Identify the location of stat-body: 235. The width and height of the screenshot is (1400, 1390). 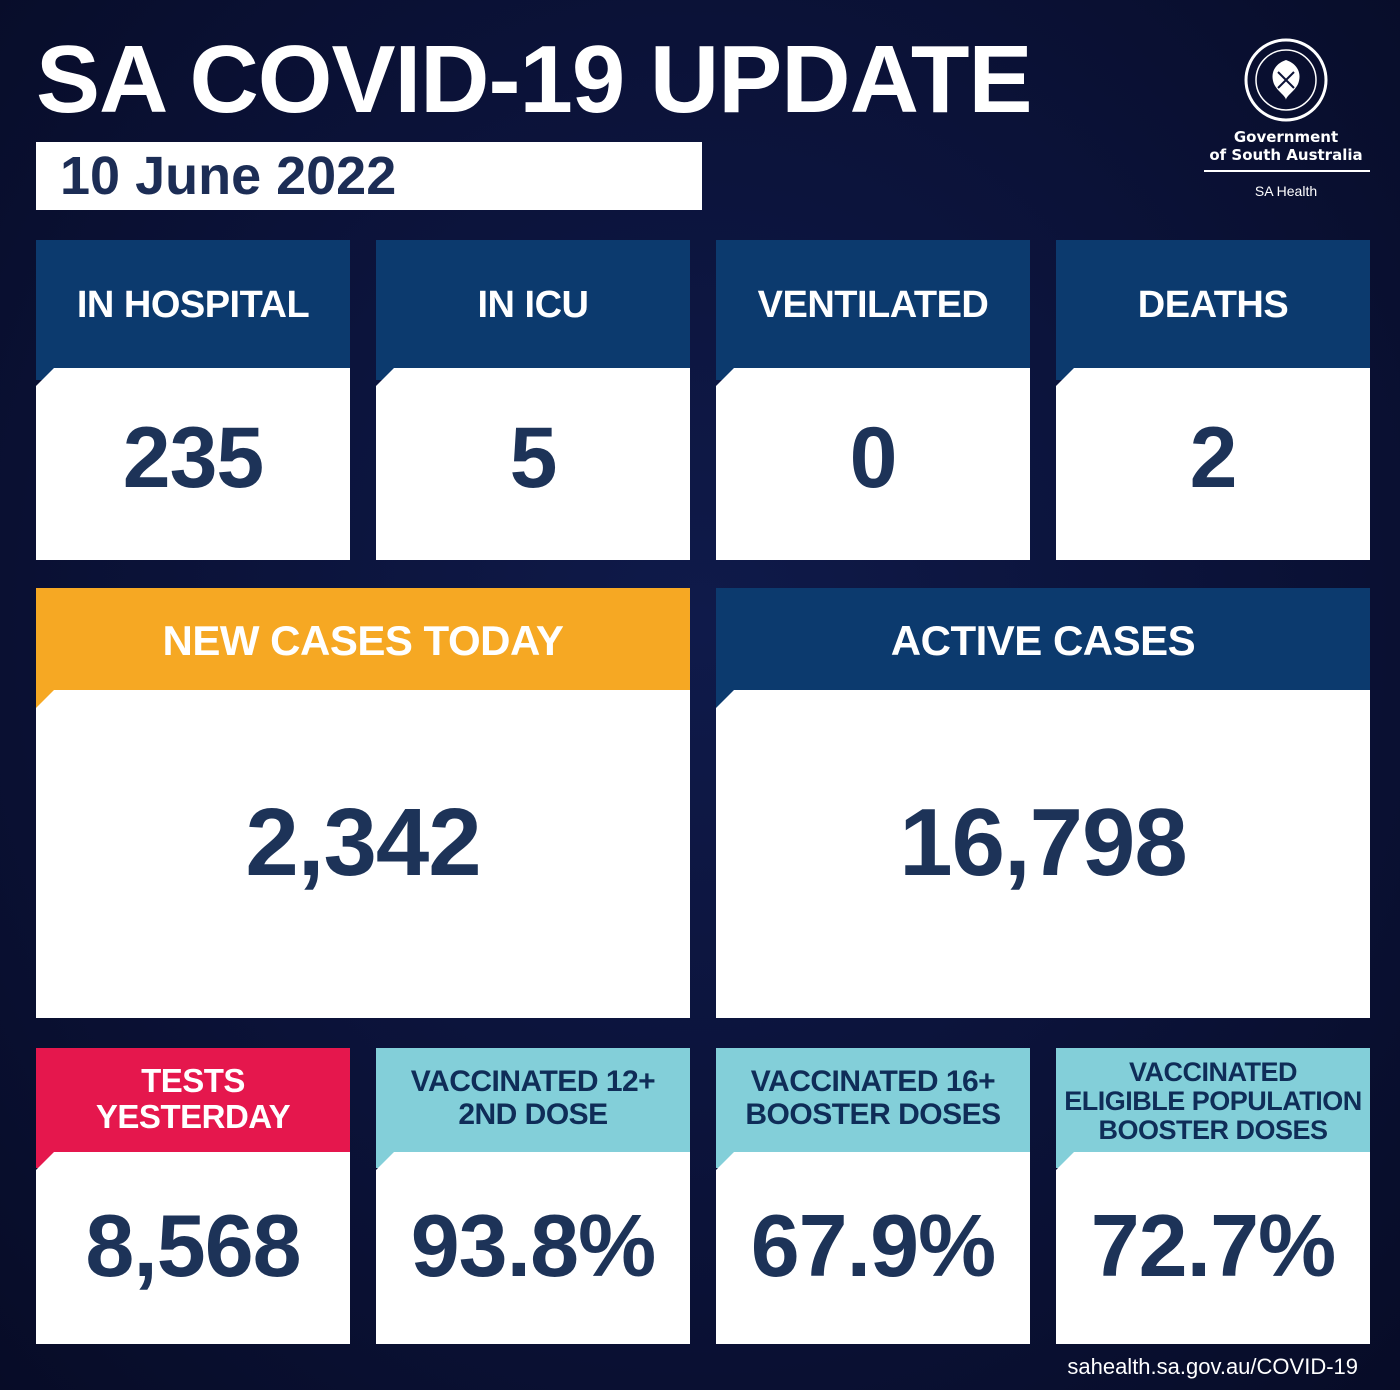
(193, 464).